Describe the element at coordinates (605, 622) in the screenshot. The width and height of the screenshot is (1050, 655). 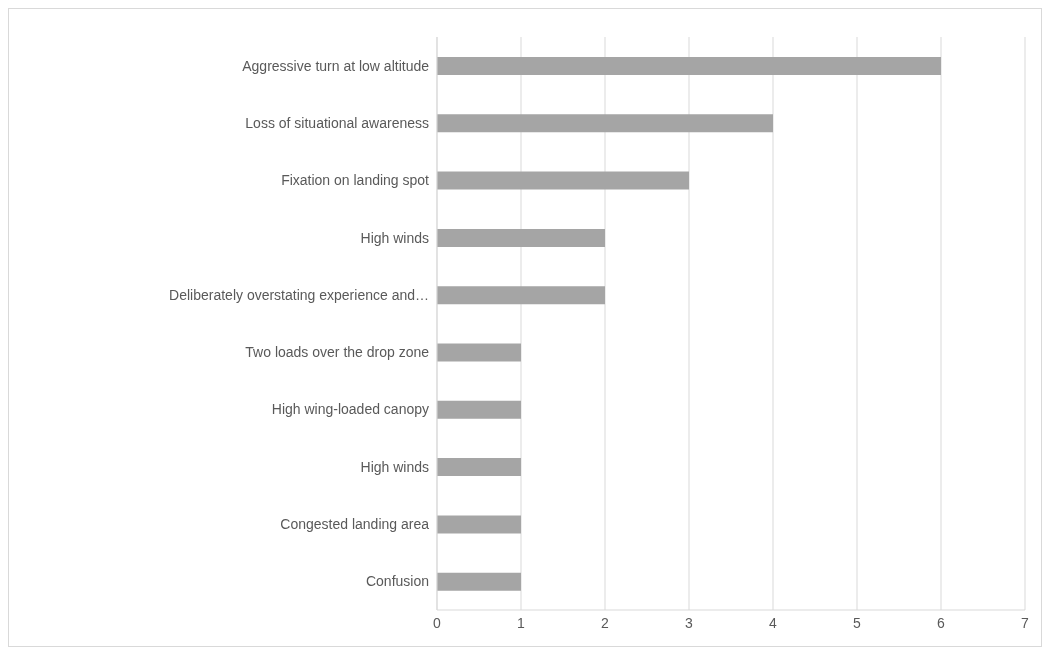
I see `x-tick-label: 2` at that location.